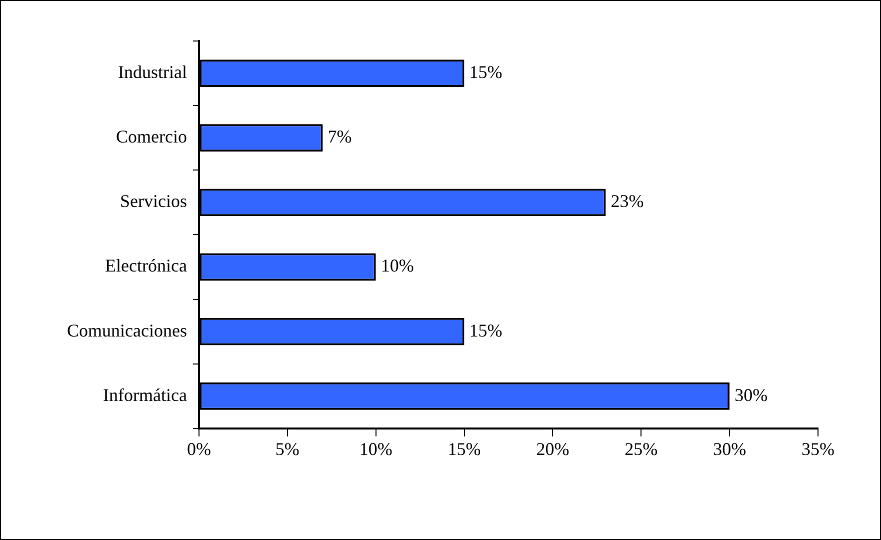 The height and width of the screenshot is (540, 881). What do you see at coordinates (729, 448) in the screenshot?
I see `x-tick-label: 30%` at bounding box center [729, 448].